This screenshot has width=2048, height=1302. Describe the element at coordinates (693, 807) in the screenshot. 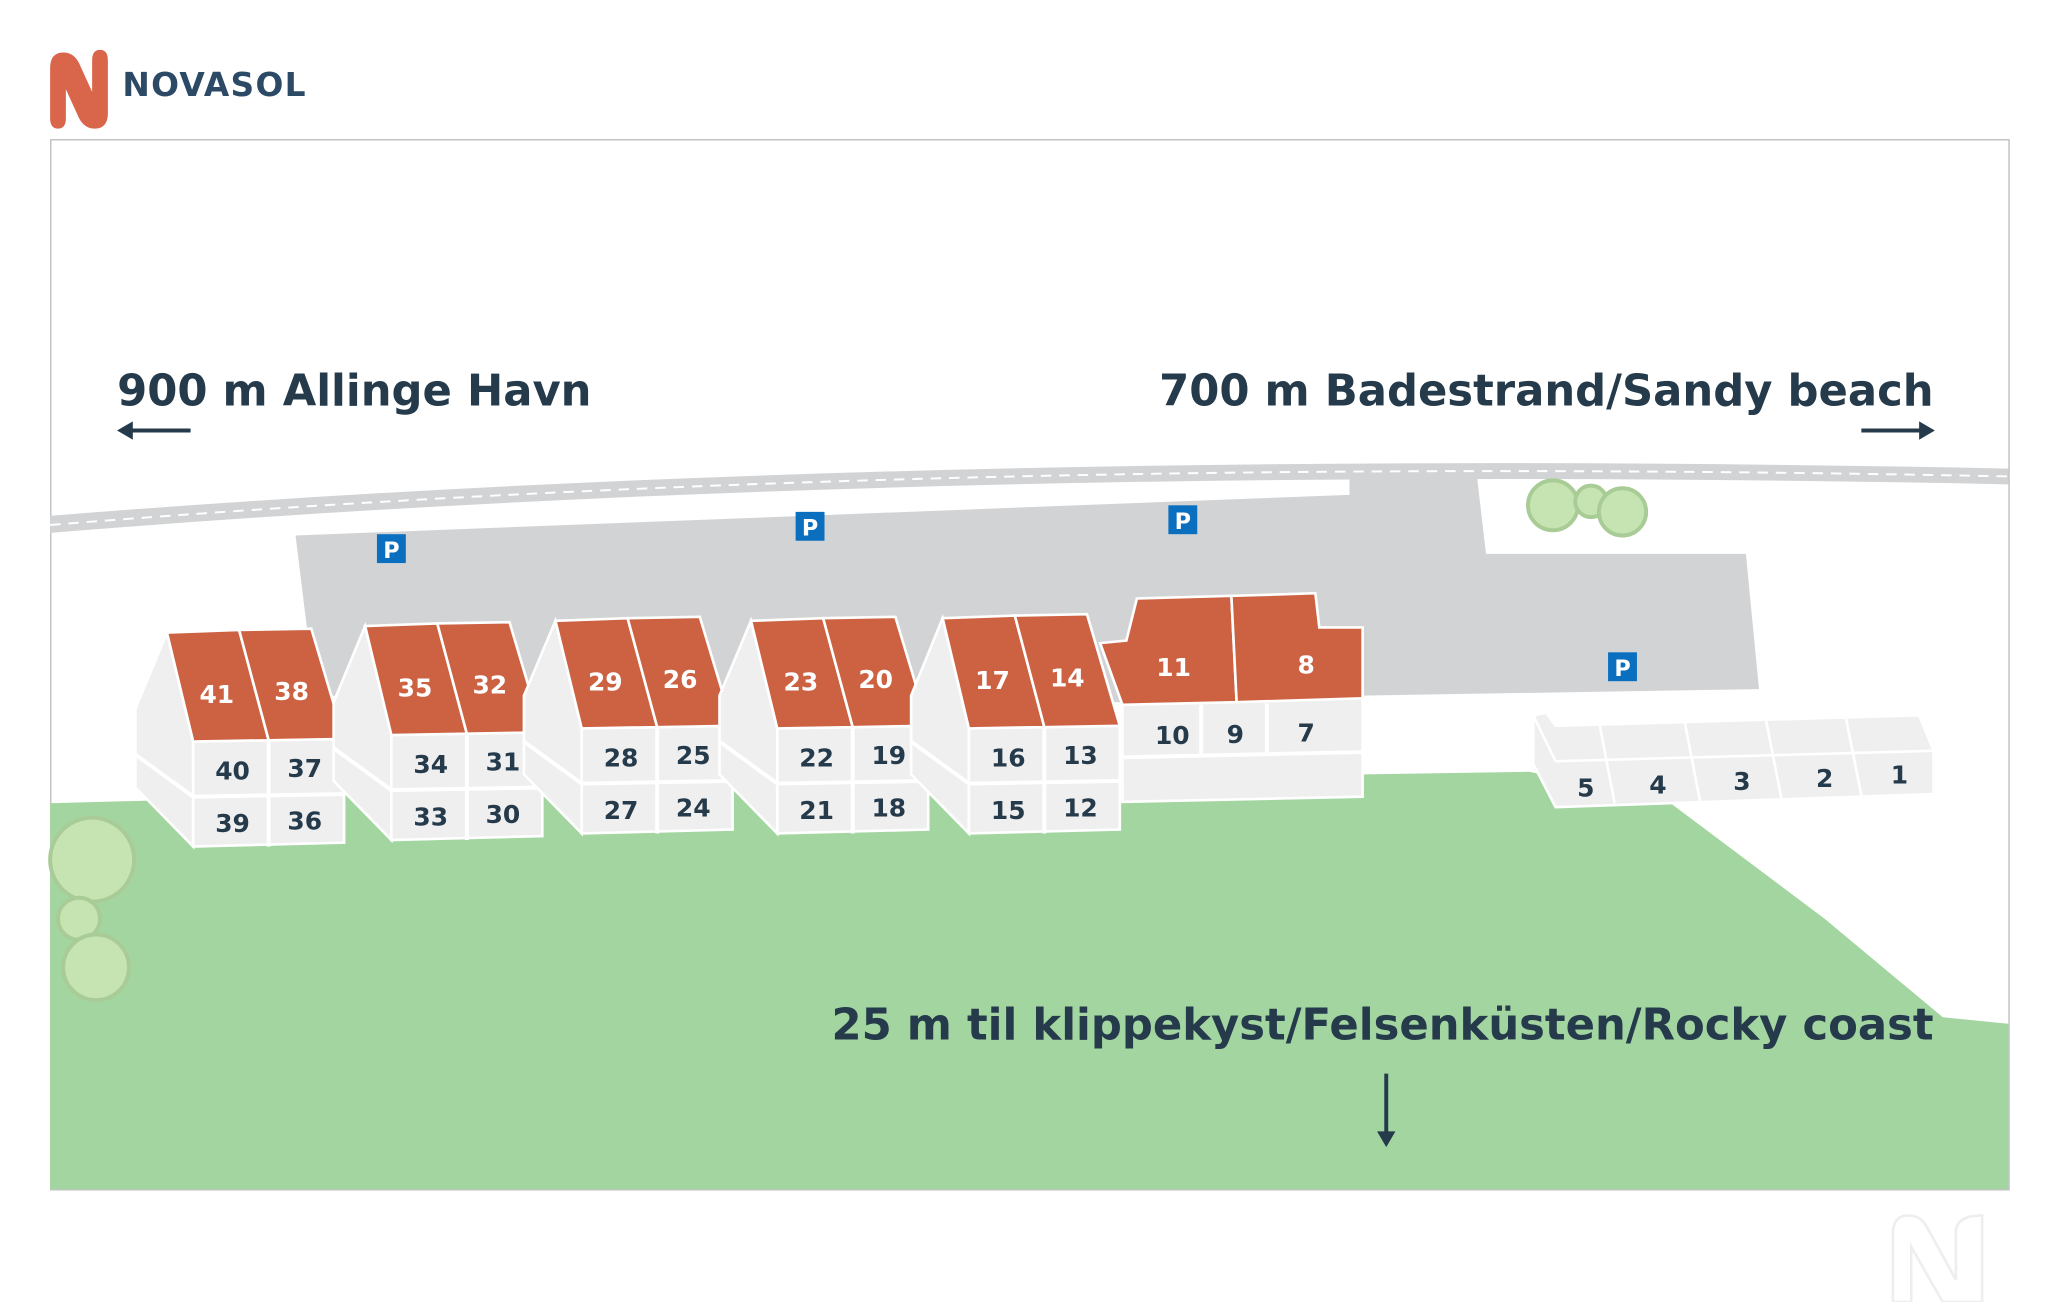

I see `unit-number: 24` at that location.